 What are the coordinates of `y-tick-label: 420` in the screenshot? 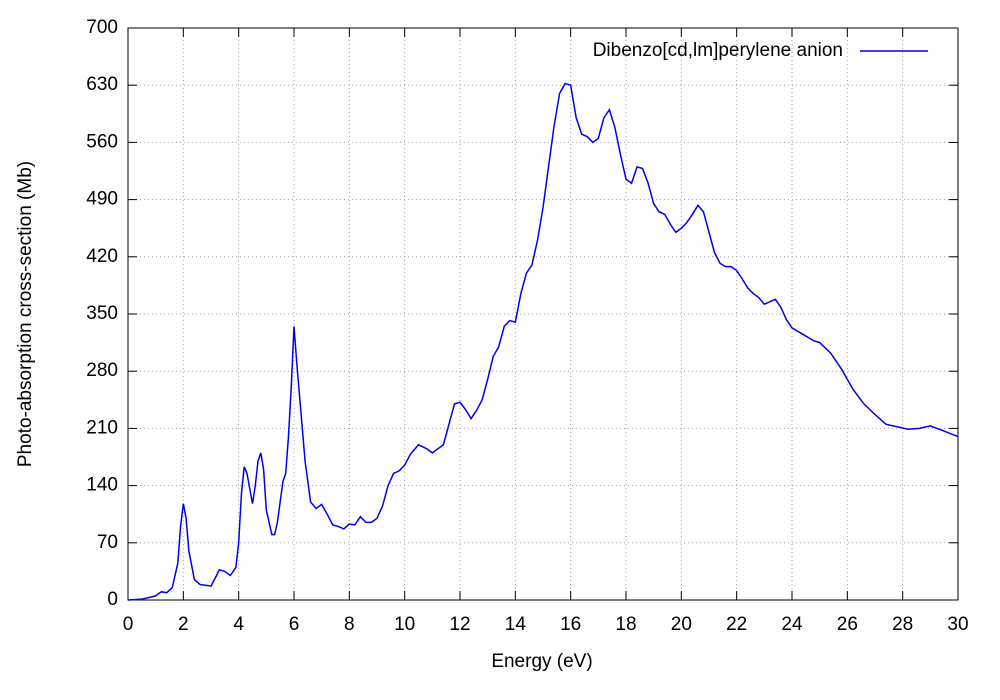 It's located at (102, 256).